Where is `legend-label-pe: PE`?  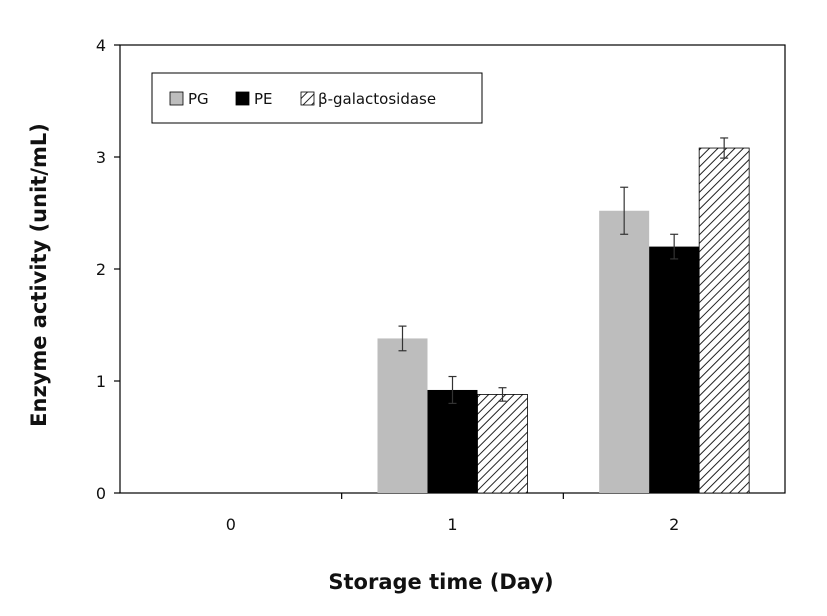 legend-label-pe: PE is located at coordinates (263, 99).